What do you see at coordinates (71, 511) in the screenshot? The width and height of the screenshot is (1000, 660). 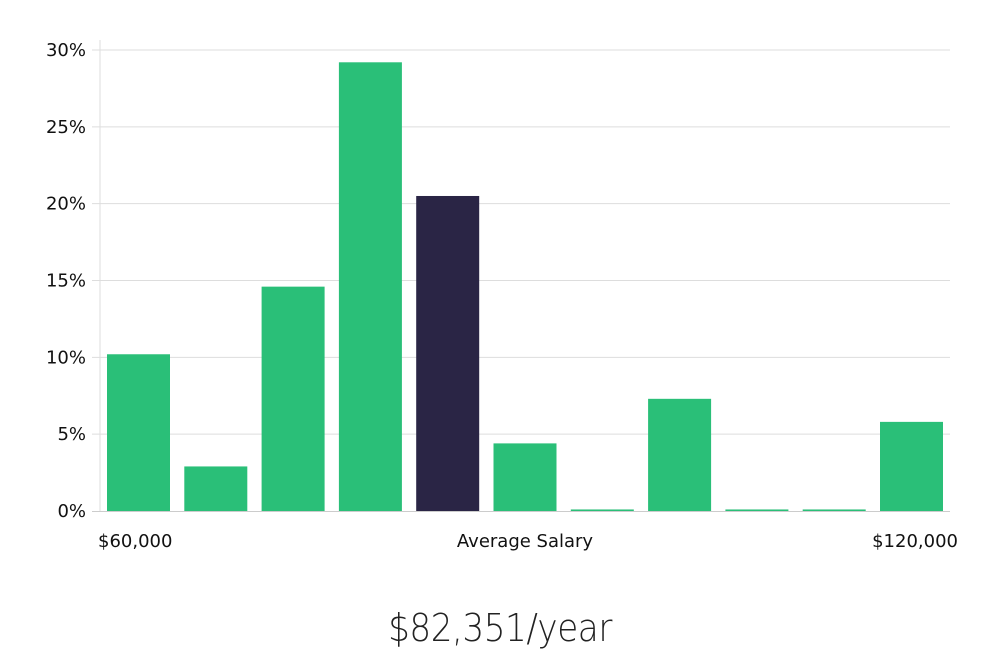 I see `y-tick-label: 0%` at bounding box center [71, 511].